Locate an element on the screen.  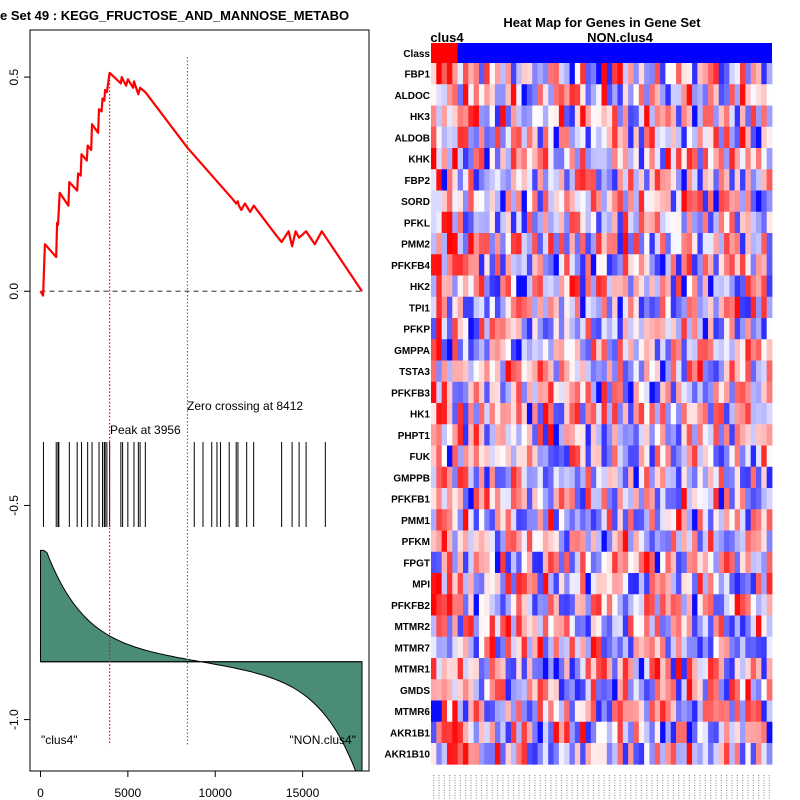
gene-label: PHPT1 is located at coordinates (414, 436).